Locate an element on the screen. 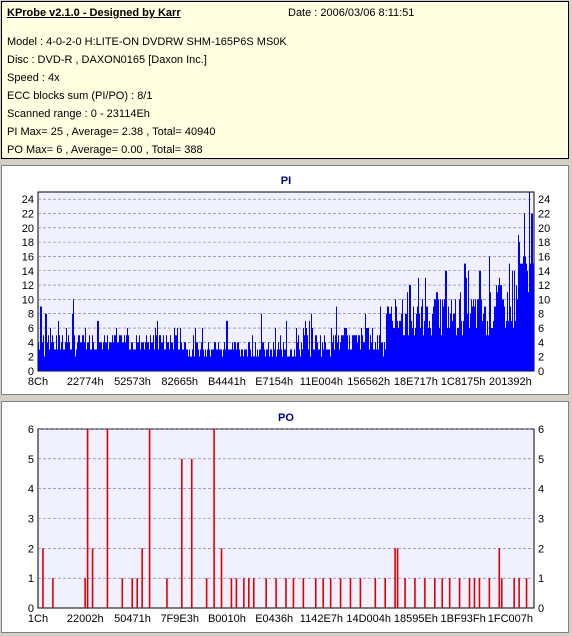 The width and height of the screenshot is (572, 636). po-ytick-right: 3 is located at coordinates (541, 520).